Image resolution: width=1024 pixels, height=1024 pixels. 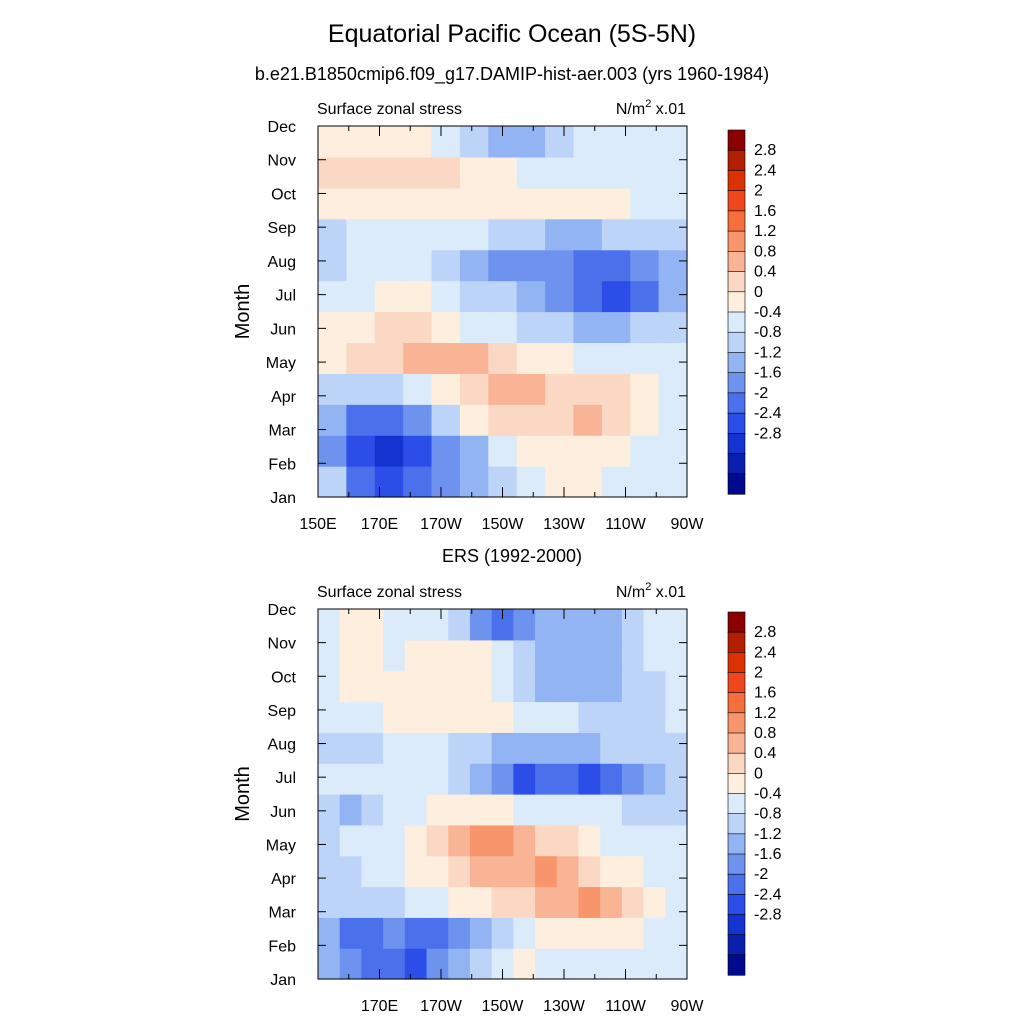 I want to click on units-label: N/m2 x.01, so click(x=651, y=591).